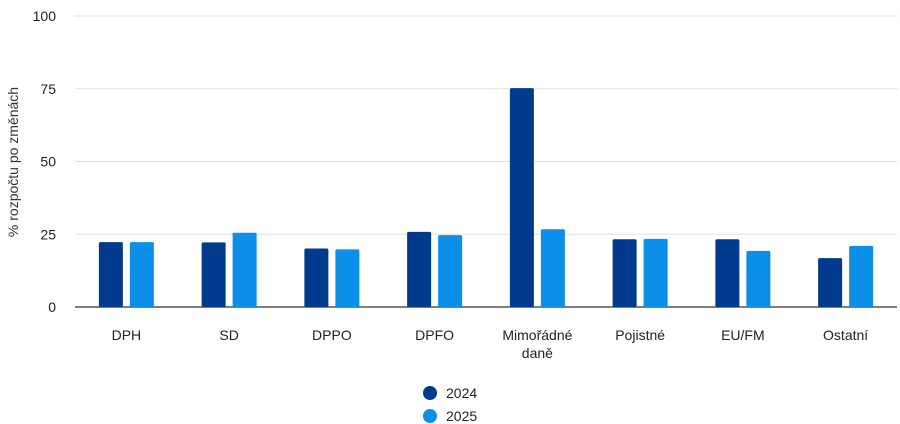  I want to click on legend-label-2024: 2024, so click(461, 393).